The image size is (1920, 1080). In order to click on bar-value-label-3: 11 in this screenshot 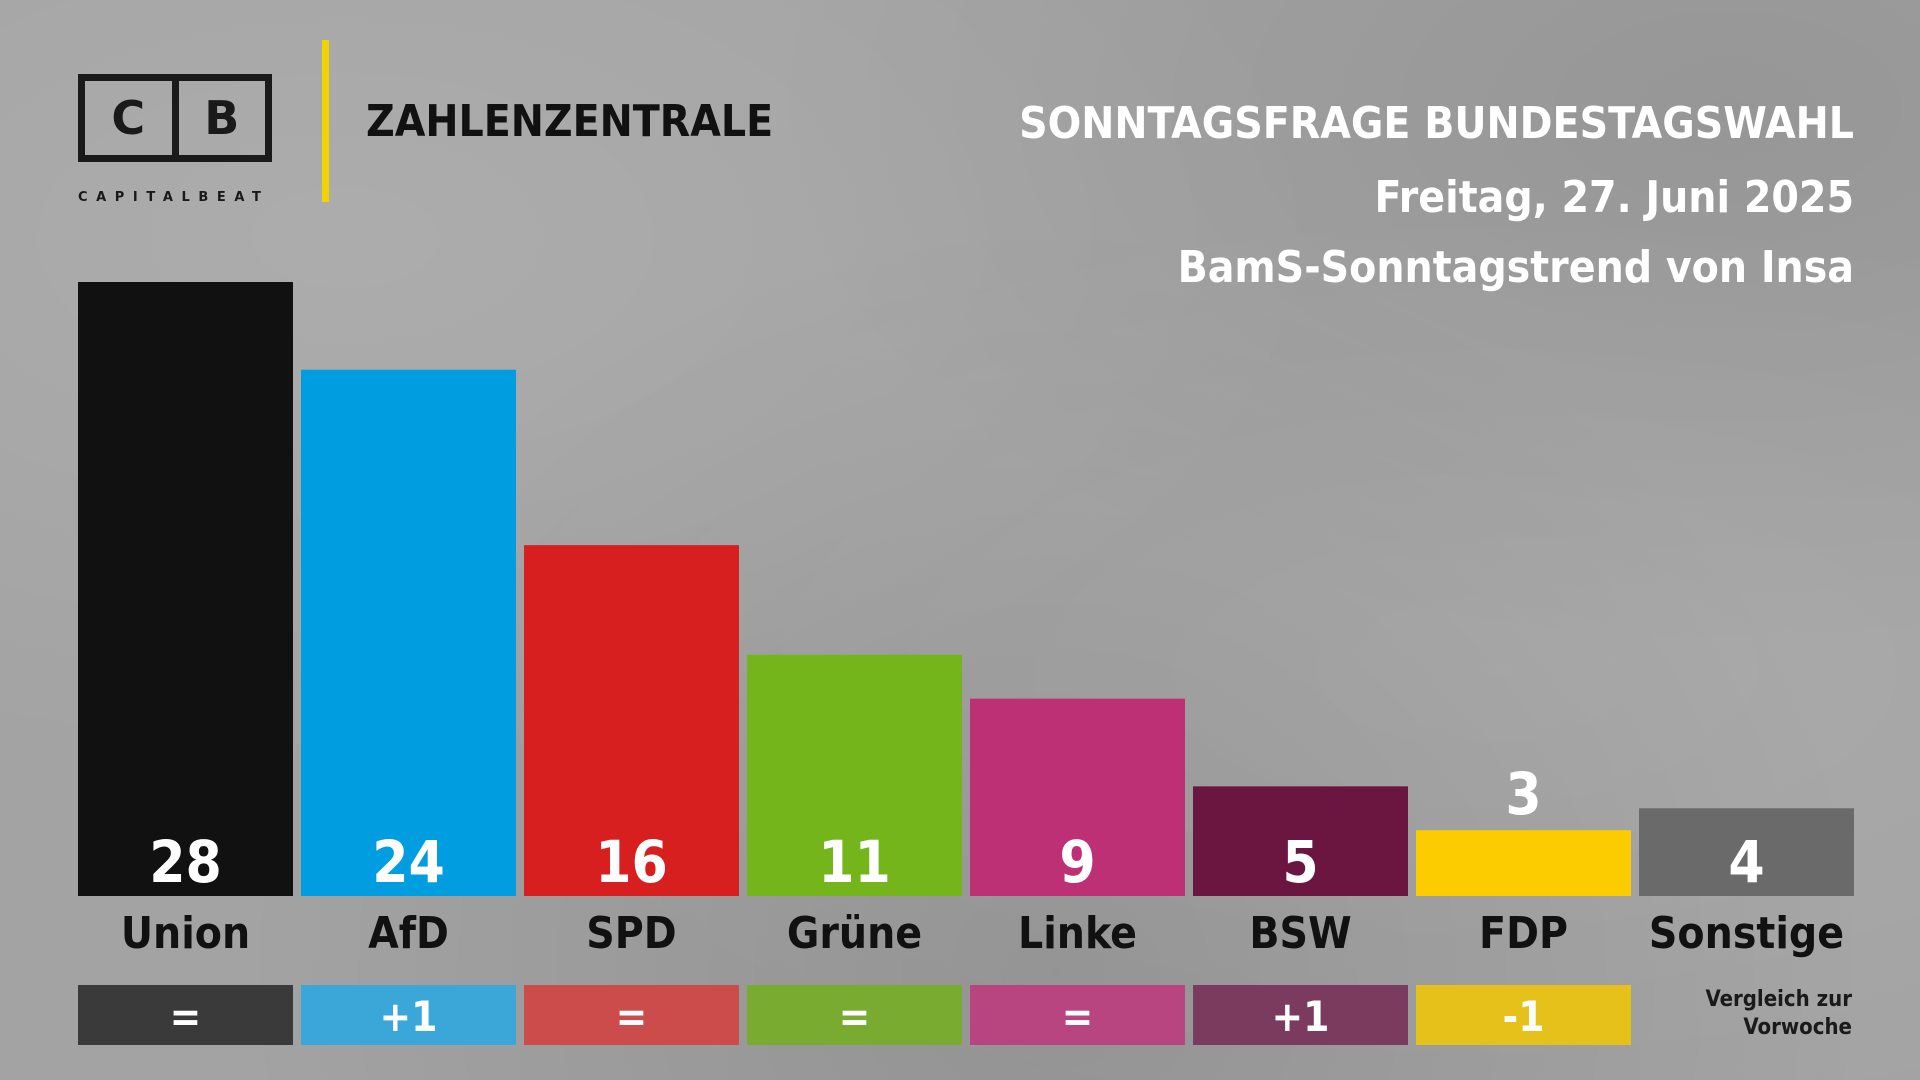, I will do `click(854, 862)`.